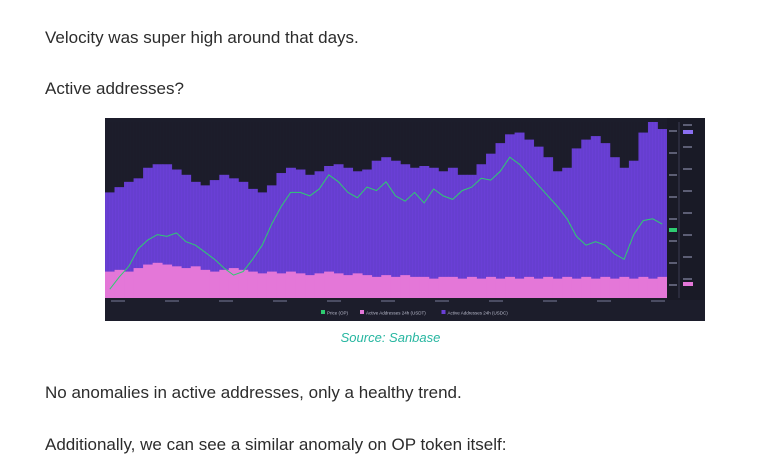 This screenshot has width=781, height=470. Describe the element at coordinates (390, 337) in the screenshot. I see `chart-source-caption: Source: Sanbase` at that location.